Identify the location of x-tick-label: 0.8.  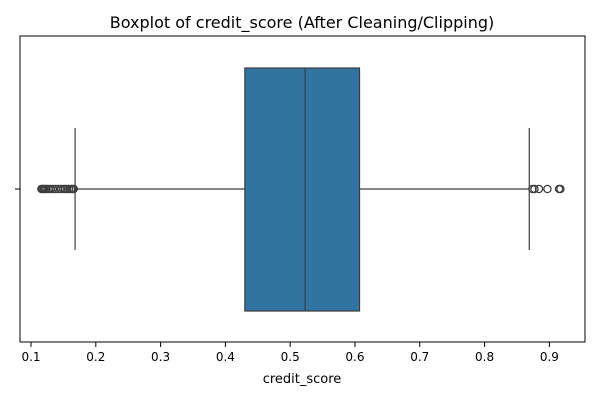
(484, 357).